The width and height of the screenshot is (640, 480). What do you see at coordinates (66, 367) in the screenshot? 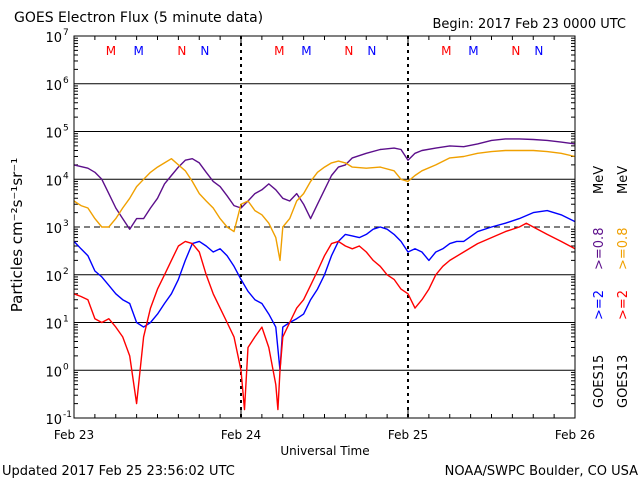
I see `y-tick-exponent: 0` at bounding box center [66, 367].